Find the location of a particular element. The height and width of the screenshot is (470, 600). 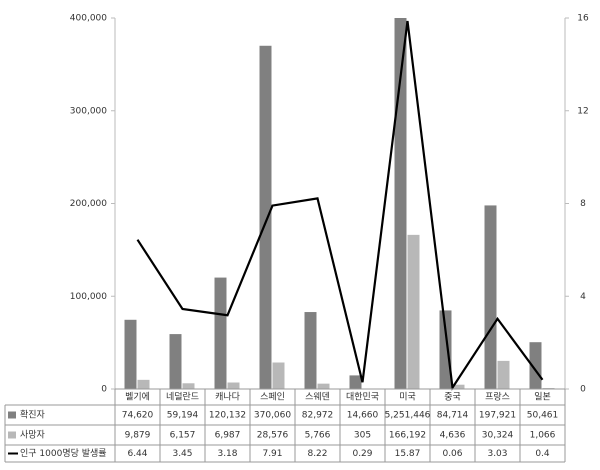

x-tick-label: 캐나다 is located at coordinates (228, 397).